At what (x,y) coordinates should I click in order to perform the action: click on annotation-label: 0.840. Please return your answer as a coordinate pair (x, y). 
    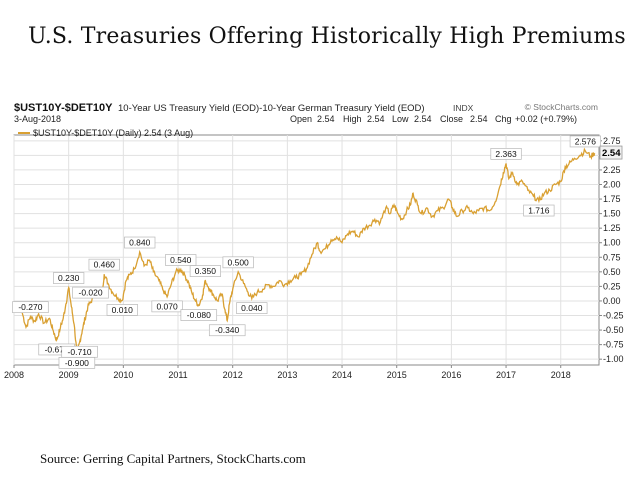
    Looking at the image, I should click on (140, 243).